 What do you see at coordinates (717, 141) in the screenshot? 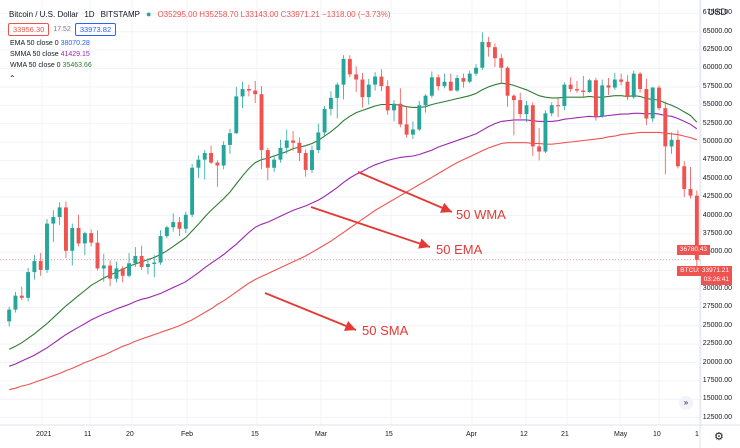
I see `price-axis-label: 50000.00` at bounding box center [717, 141].